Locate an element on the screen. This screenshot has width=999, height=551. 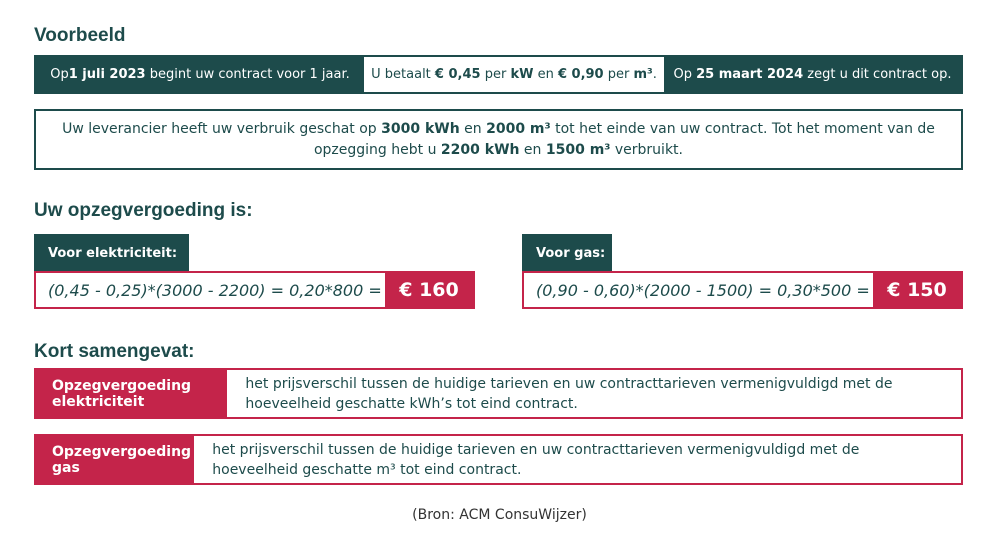
gas-formula: (0,90 - 0,60)*(2000 - 1500) = 0,30*500 = is located at coordinates (703, 290).